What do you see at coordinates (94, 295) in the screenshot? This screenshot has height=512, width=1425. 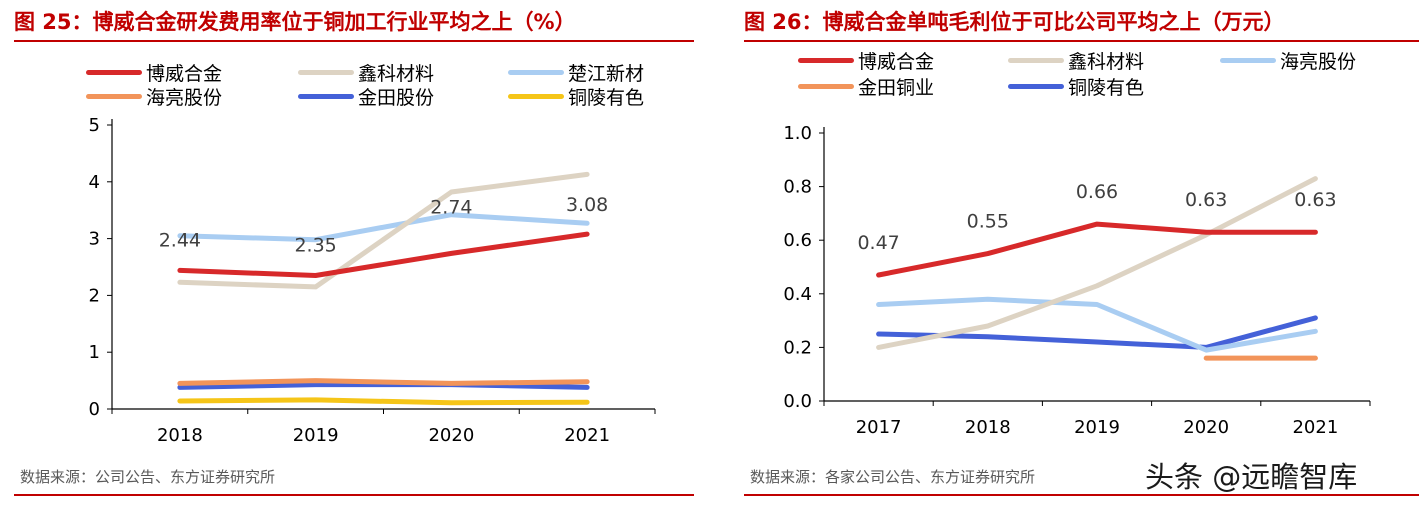 I see `y-tick-label: 2` at bounding box center [94, 295].